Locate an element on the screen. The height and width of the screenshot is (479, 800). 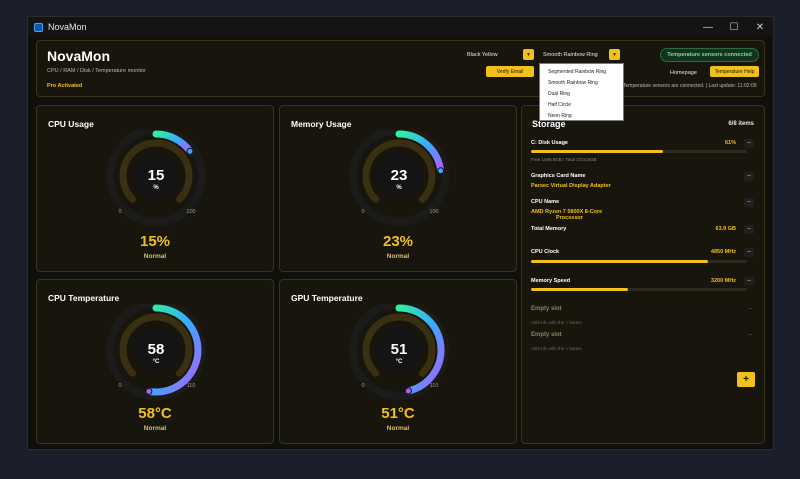
cpu-temperature-card: CPU Temperature 58 °C 0 110 58°C Normal is located at coordinates (155, 361).